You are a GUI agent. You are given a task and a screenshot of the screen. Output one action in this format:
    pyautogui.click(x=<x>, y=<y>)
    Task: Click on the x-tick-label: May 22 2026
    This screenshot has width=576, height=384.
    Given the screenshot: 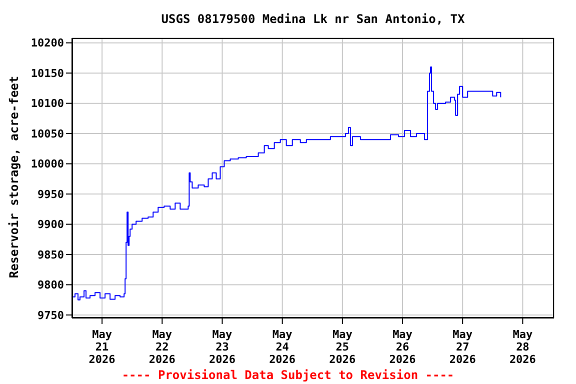 What is the action you would take?
    pyautogui.click(x=162, y=347)
    